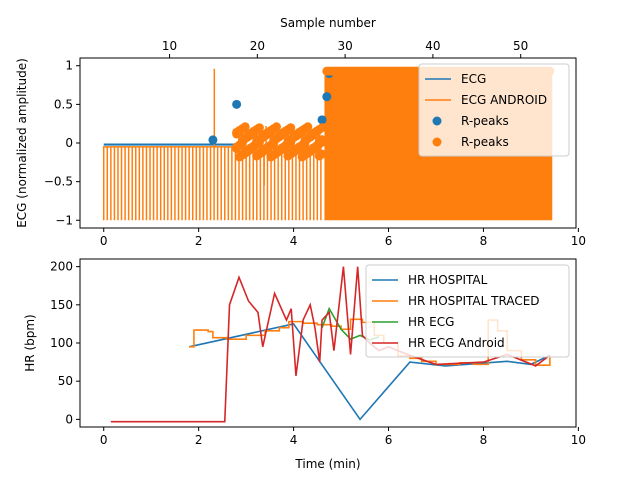 The width and height of the screenshot is (640, 480). I want to click on bottom-x-tick-label: 4, so click(294, 440).